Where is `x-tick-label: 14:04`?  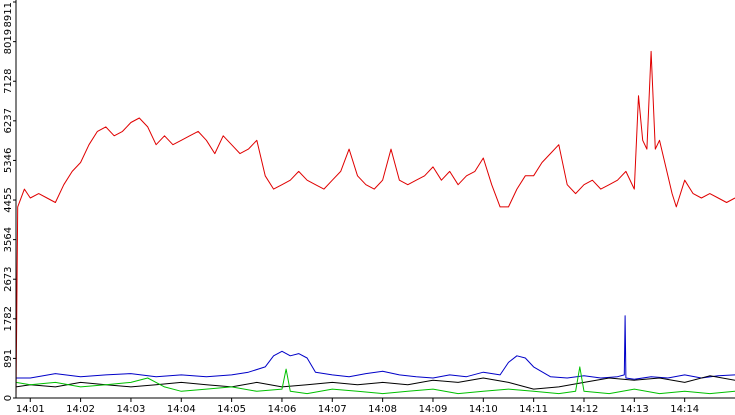
x-tick-label: 14:04 is located at coordinates (181, 409).